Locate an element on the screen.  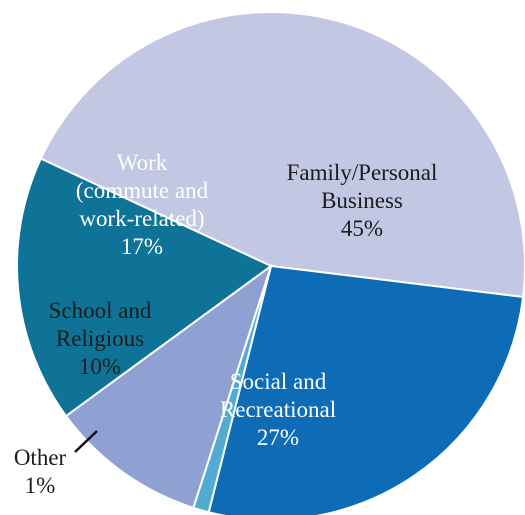
slice-label-line: (commute and is located at coordinates (142, 190).